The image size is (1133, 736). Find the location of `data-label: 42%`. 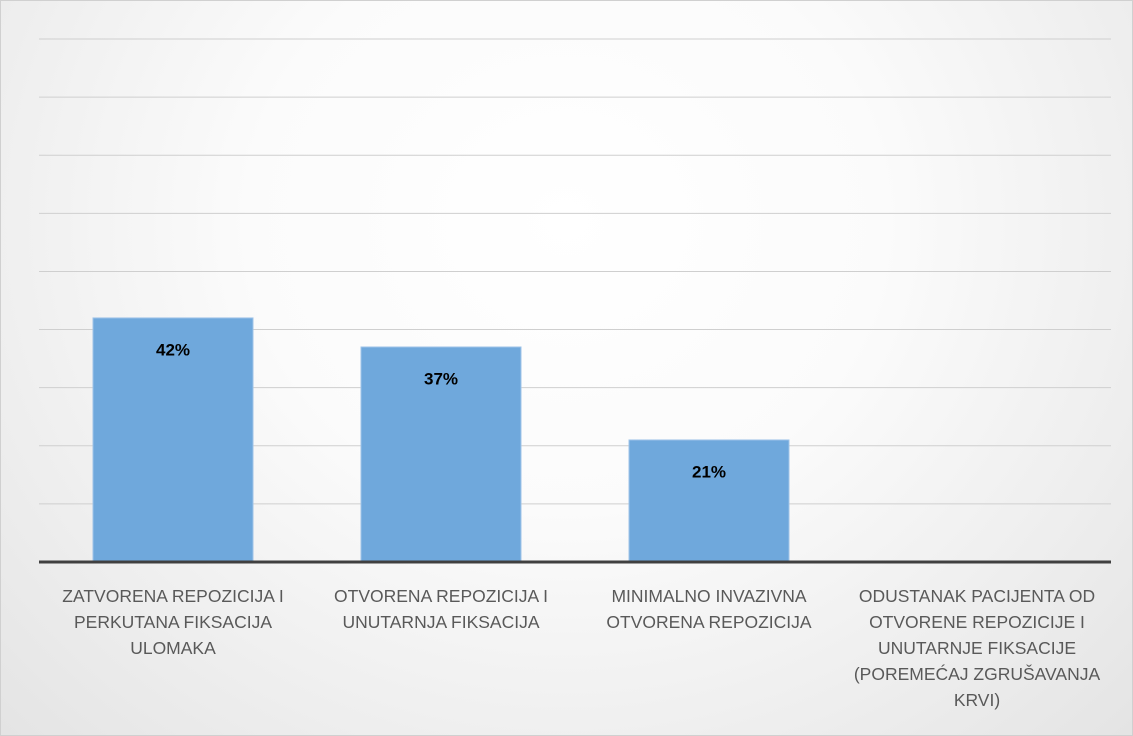

data-label: 42% is located at coordinates (173, 349).